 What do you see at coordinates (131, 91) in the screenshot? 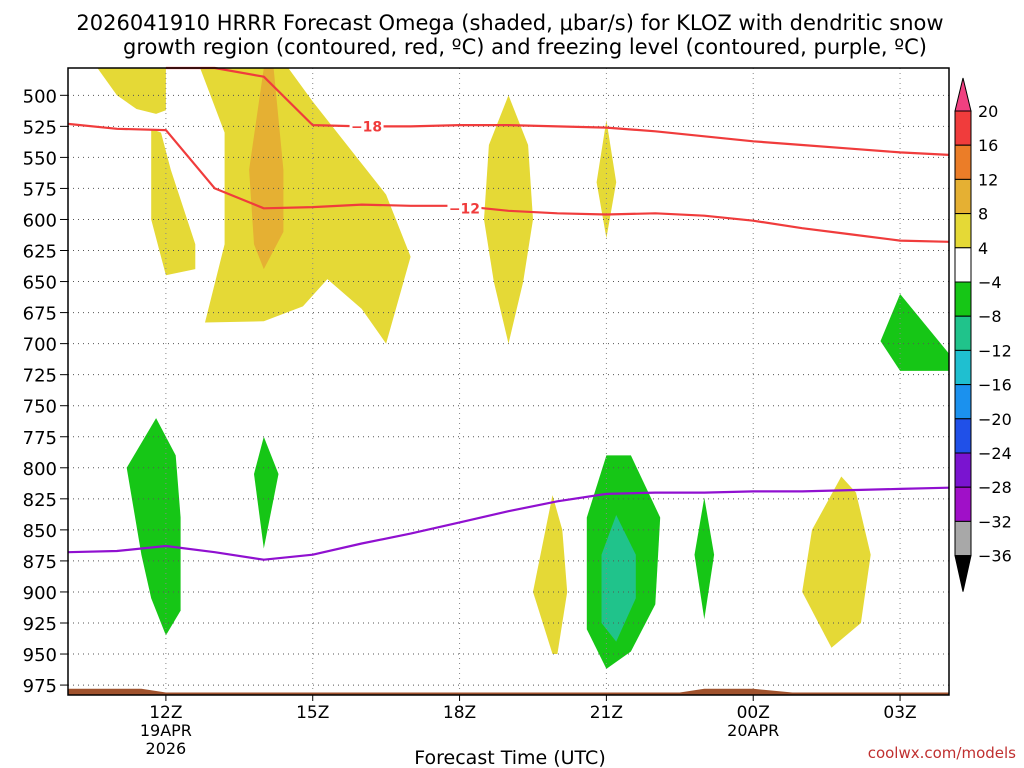
I see `yellow-region-top-left` at bounding box center [131, 91].